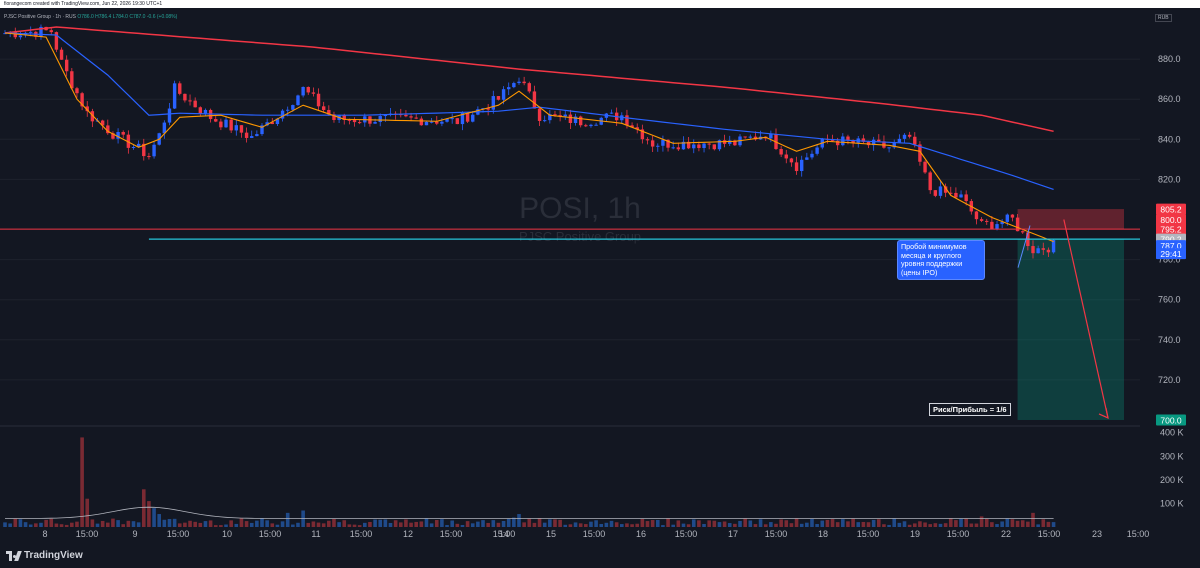 This screenshot has height=568, width=1200. I want to click on tradingview-wordmark: TradingView, so click(53, 555).